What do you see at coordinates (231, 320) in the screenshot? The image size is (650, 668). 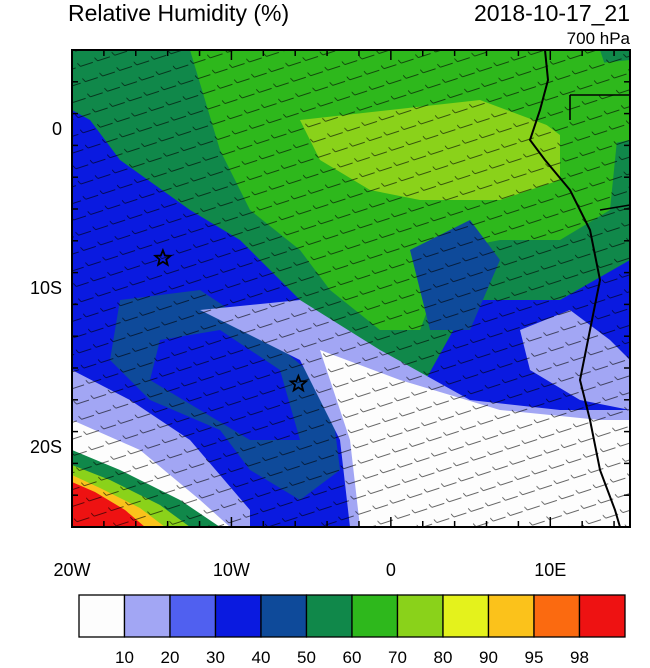 I see `station-markers` at bounding box center [231, 320].